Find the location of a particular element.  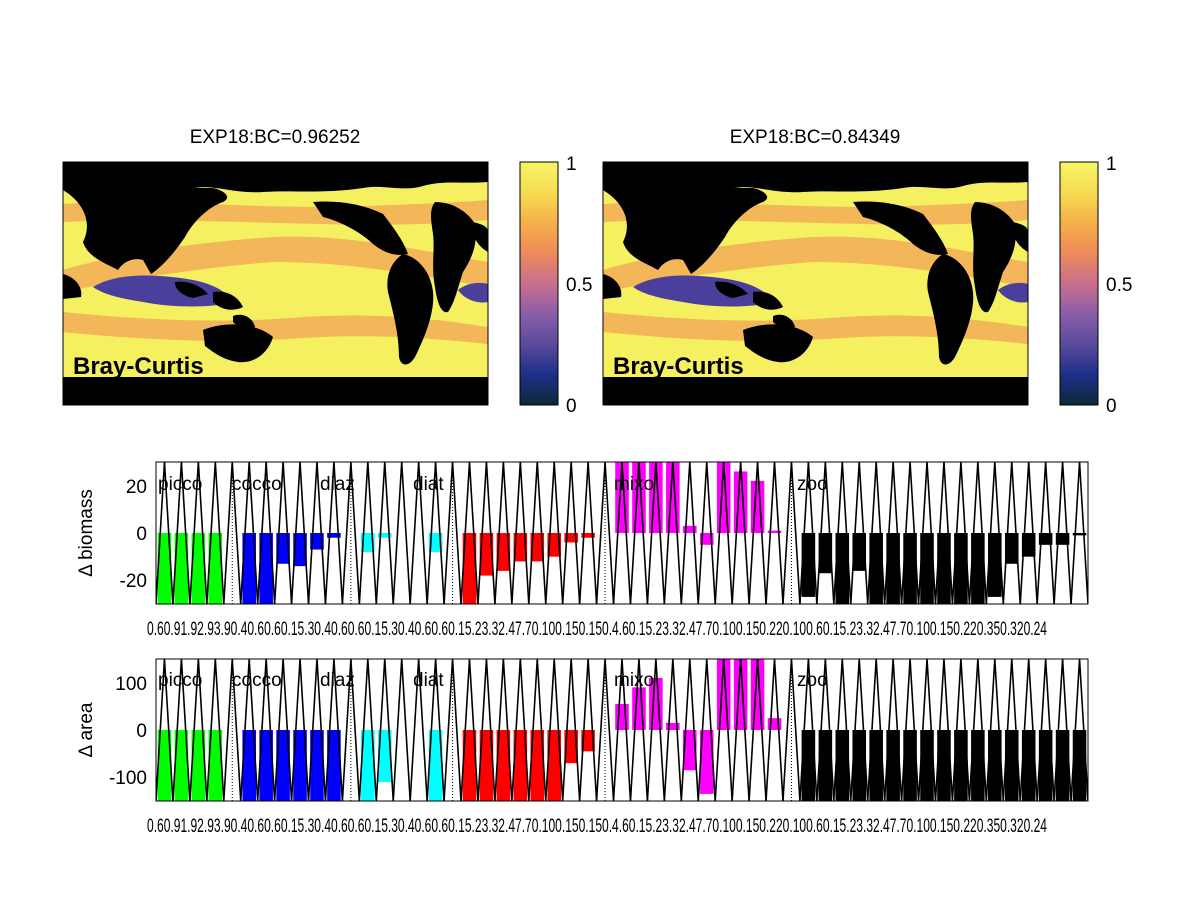

group-label-area-diaz: diaz is located at coordinates (337, 680).